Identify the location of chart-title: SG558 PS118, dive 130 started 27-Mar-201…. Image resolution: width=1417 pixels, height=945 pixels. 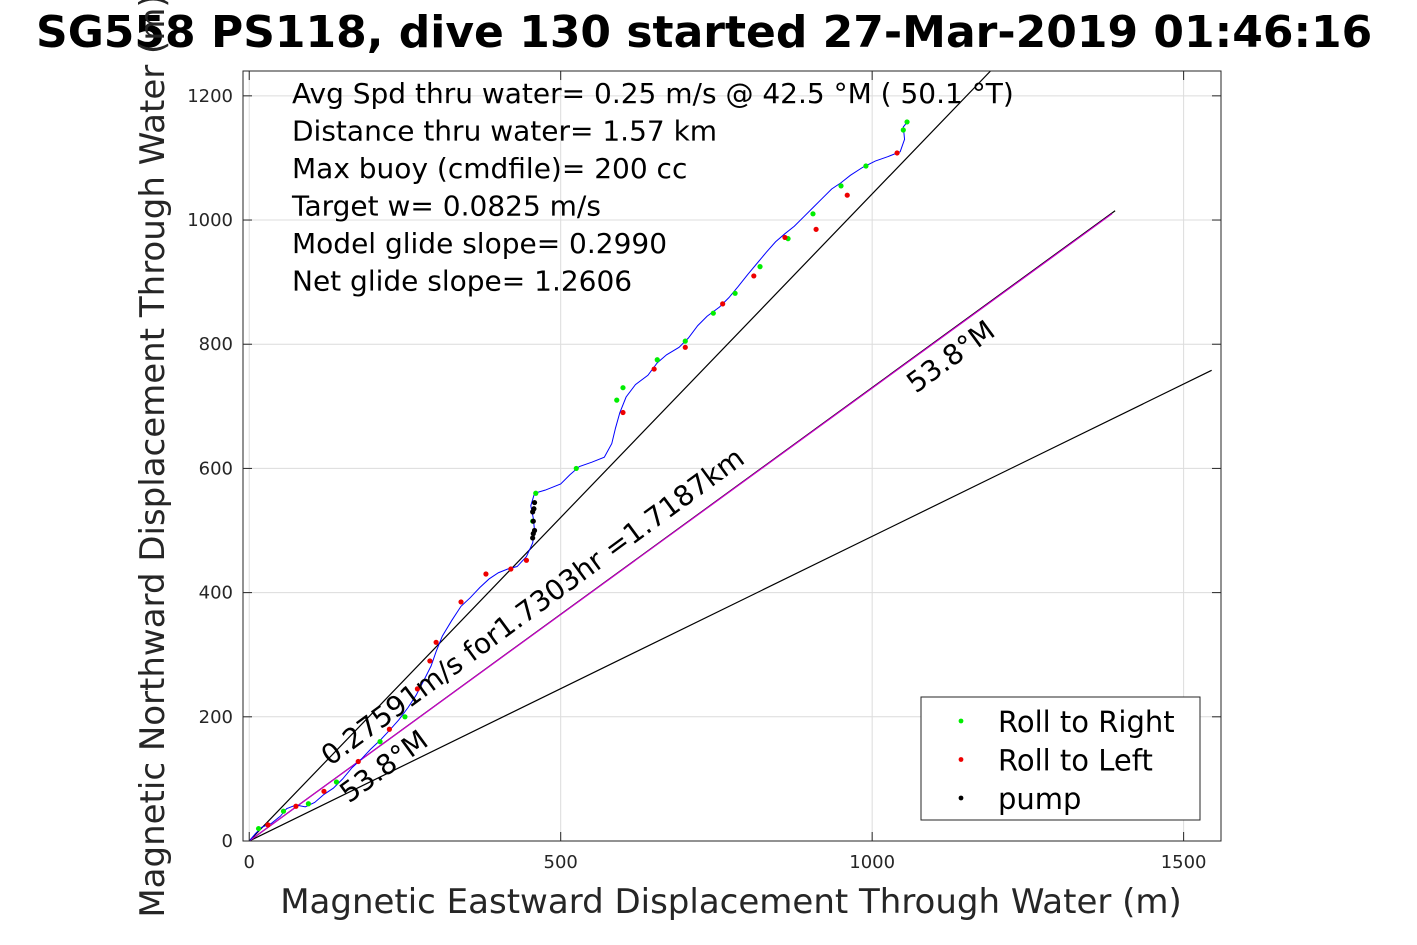
(704, 32).